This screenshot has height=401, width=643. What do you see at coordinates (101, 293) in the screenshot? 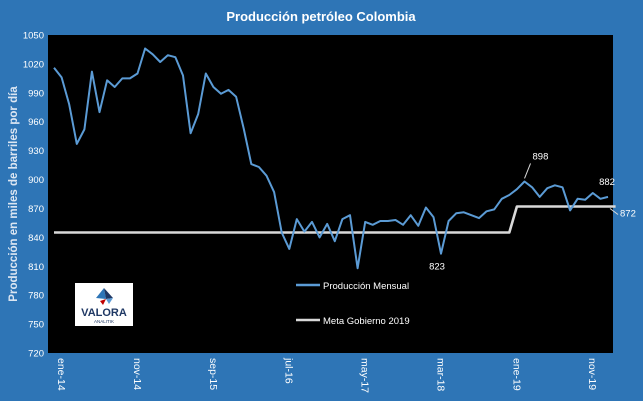
I see `logo-mark-icon` at bounding box center [101, 293].